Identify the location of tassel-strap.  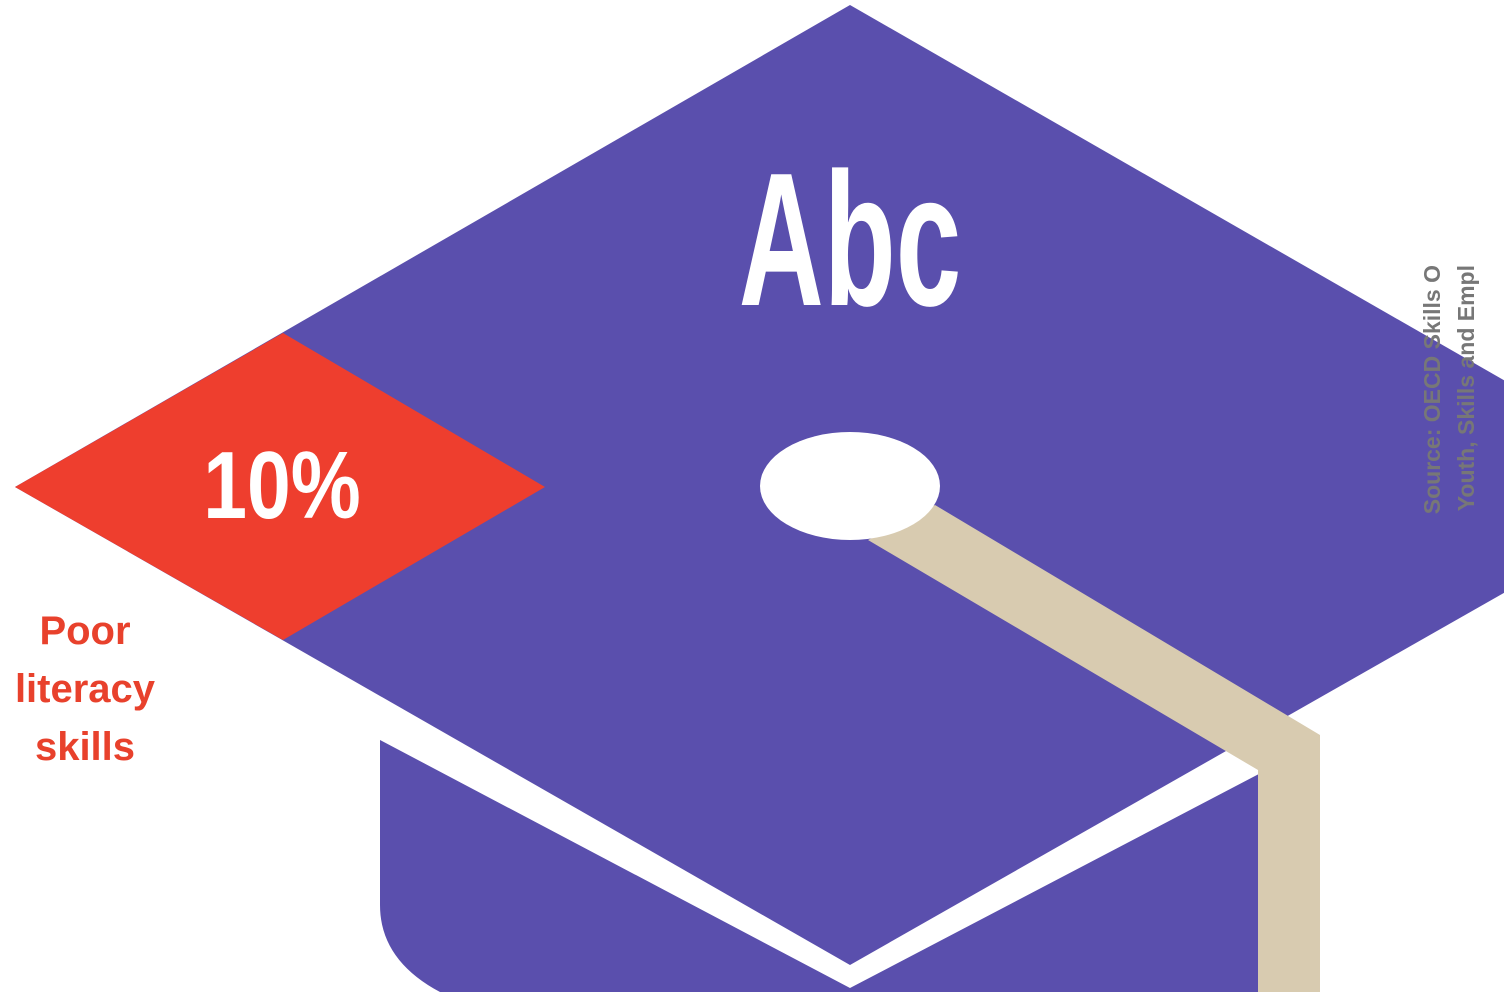
(1094, 748).